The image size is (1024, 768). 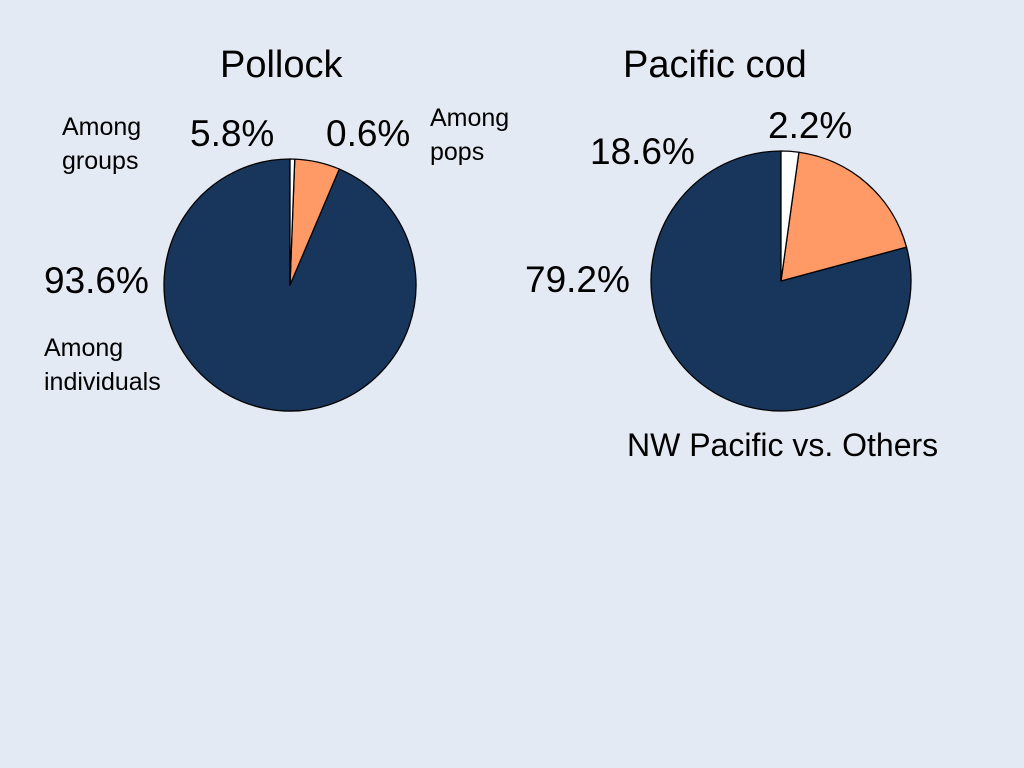 I want to click on among-pops-label: Among pops, so click(x=469, y=135).